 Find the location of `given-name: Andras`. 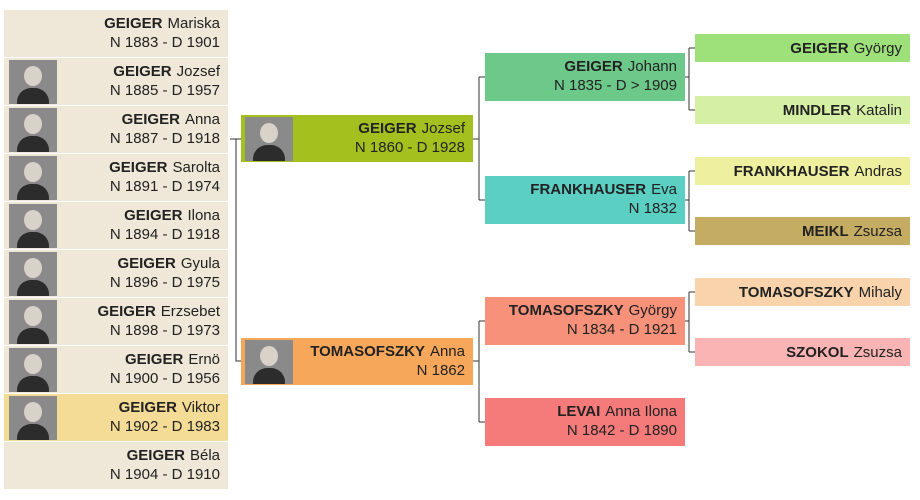

given-name: Andras is located at coordinates (878, 171).